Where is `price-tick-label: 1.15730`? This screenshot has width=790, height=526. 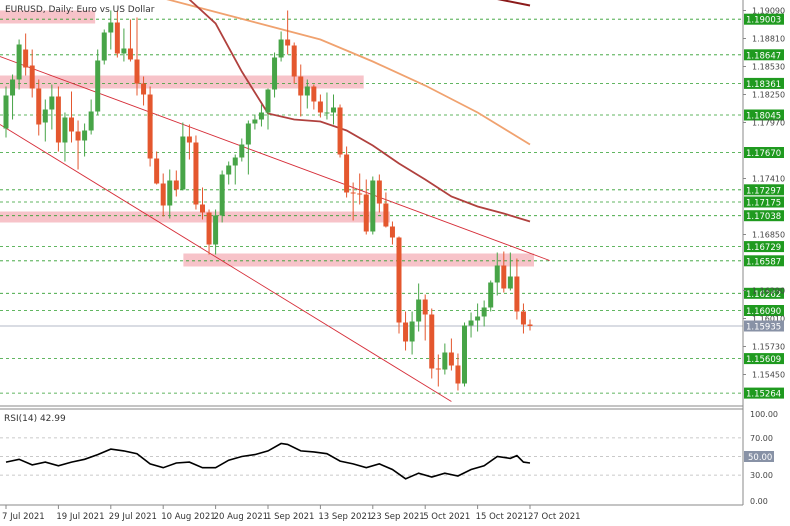
price-tick-label: 1.15730 is located at coordinates (768, 347).